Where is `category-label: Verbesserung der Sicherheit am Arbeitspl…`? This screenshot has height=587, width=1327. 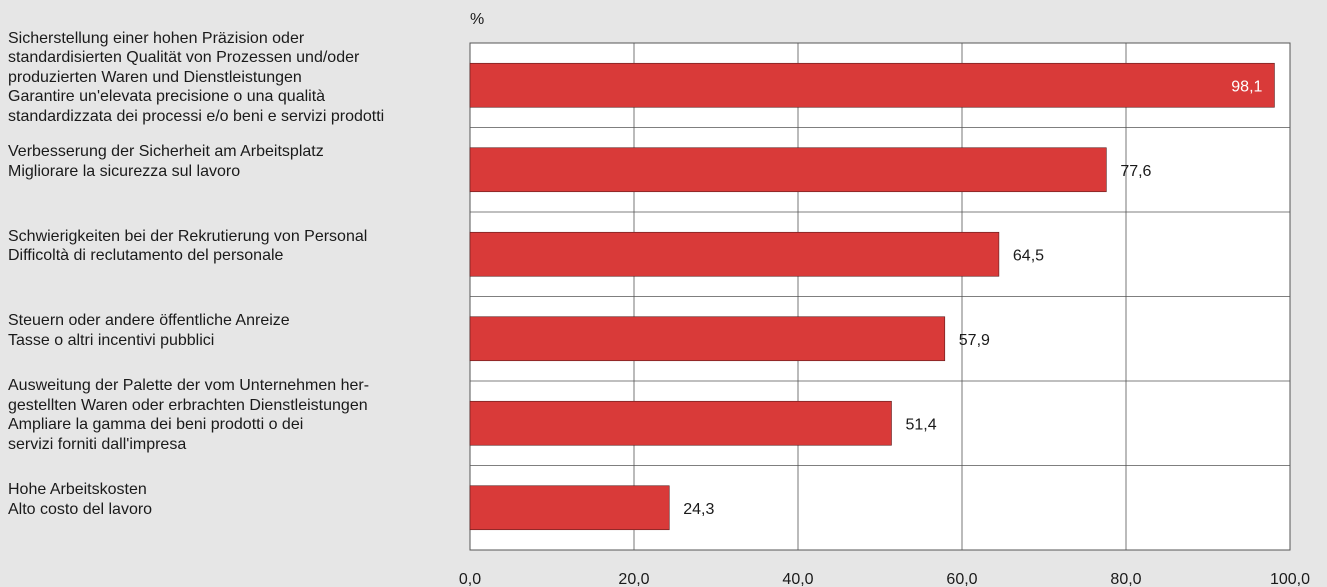 category-label: Verbesserung der Sicherheit am Arbeitspl… is located at coordinates (166, 161).